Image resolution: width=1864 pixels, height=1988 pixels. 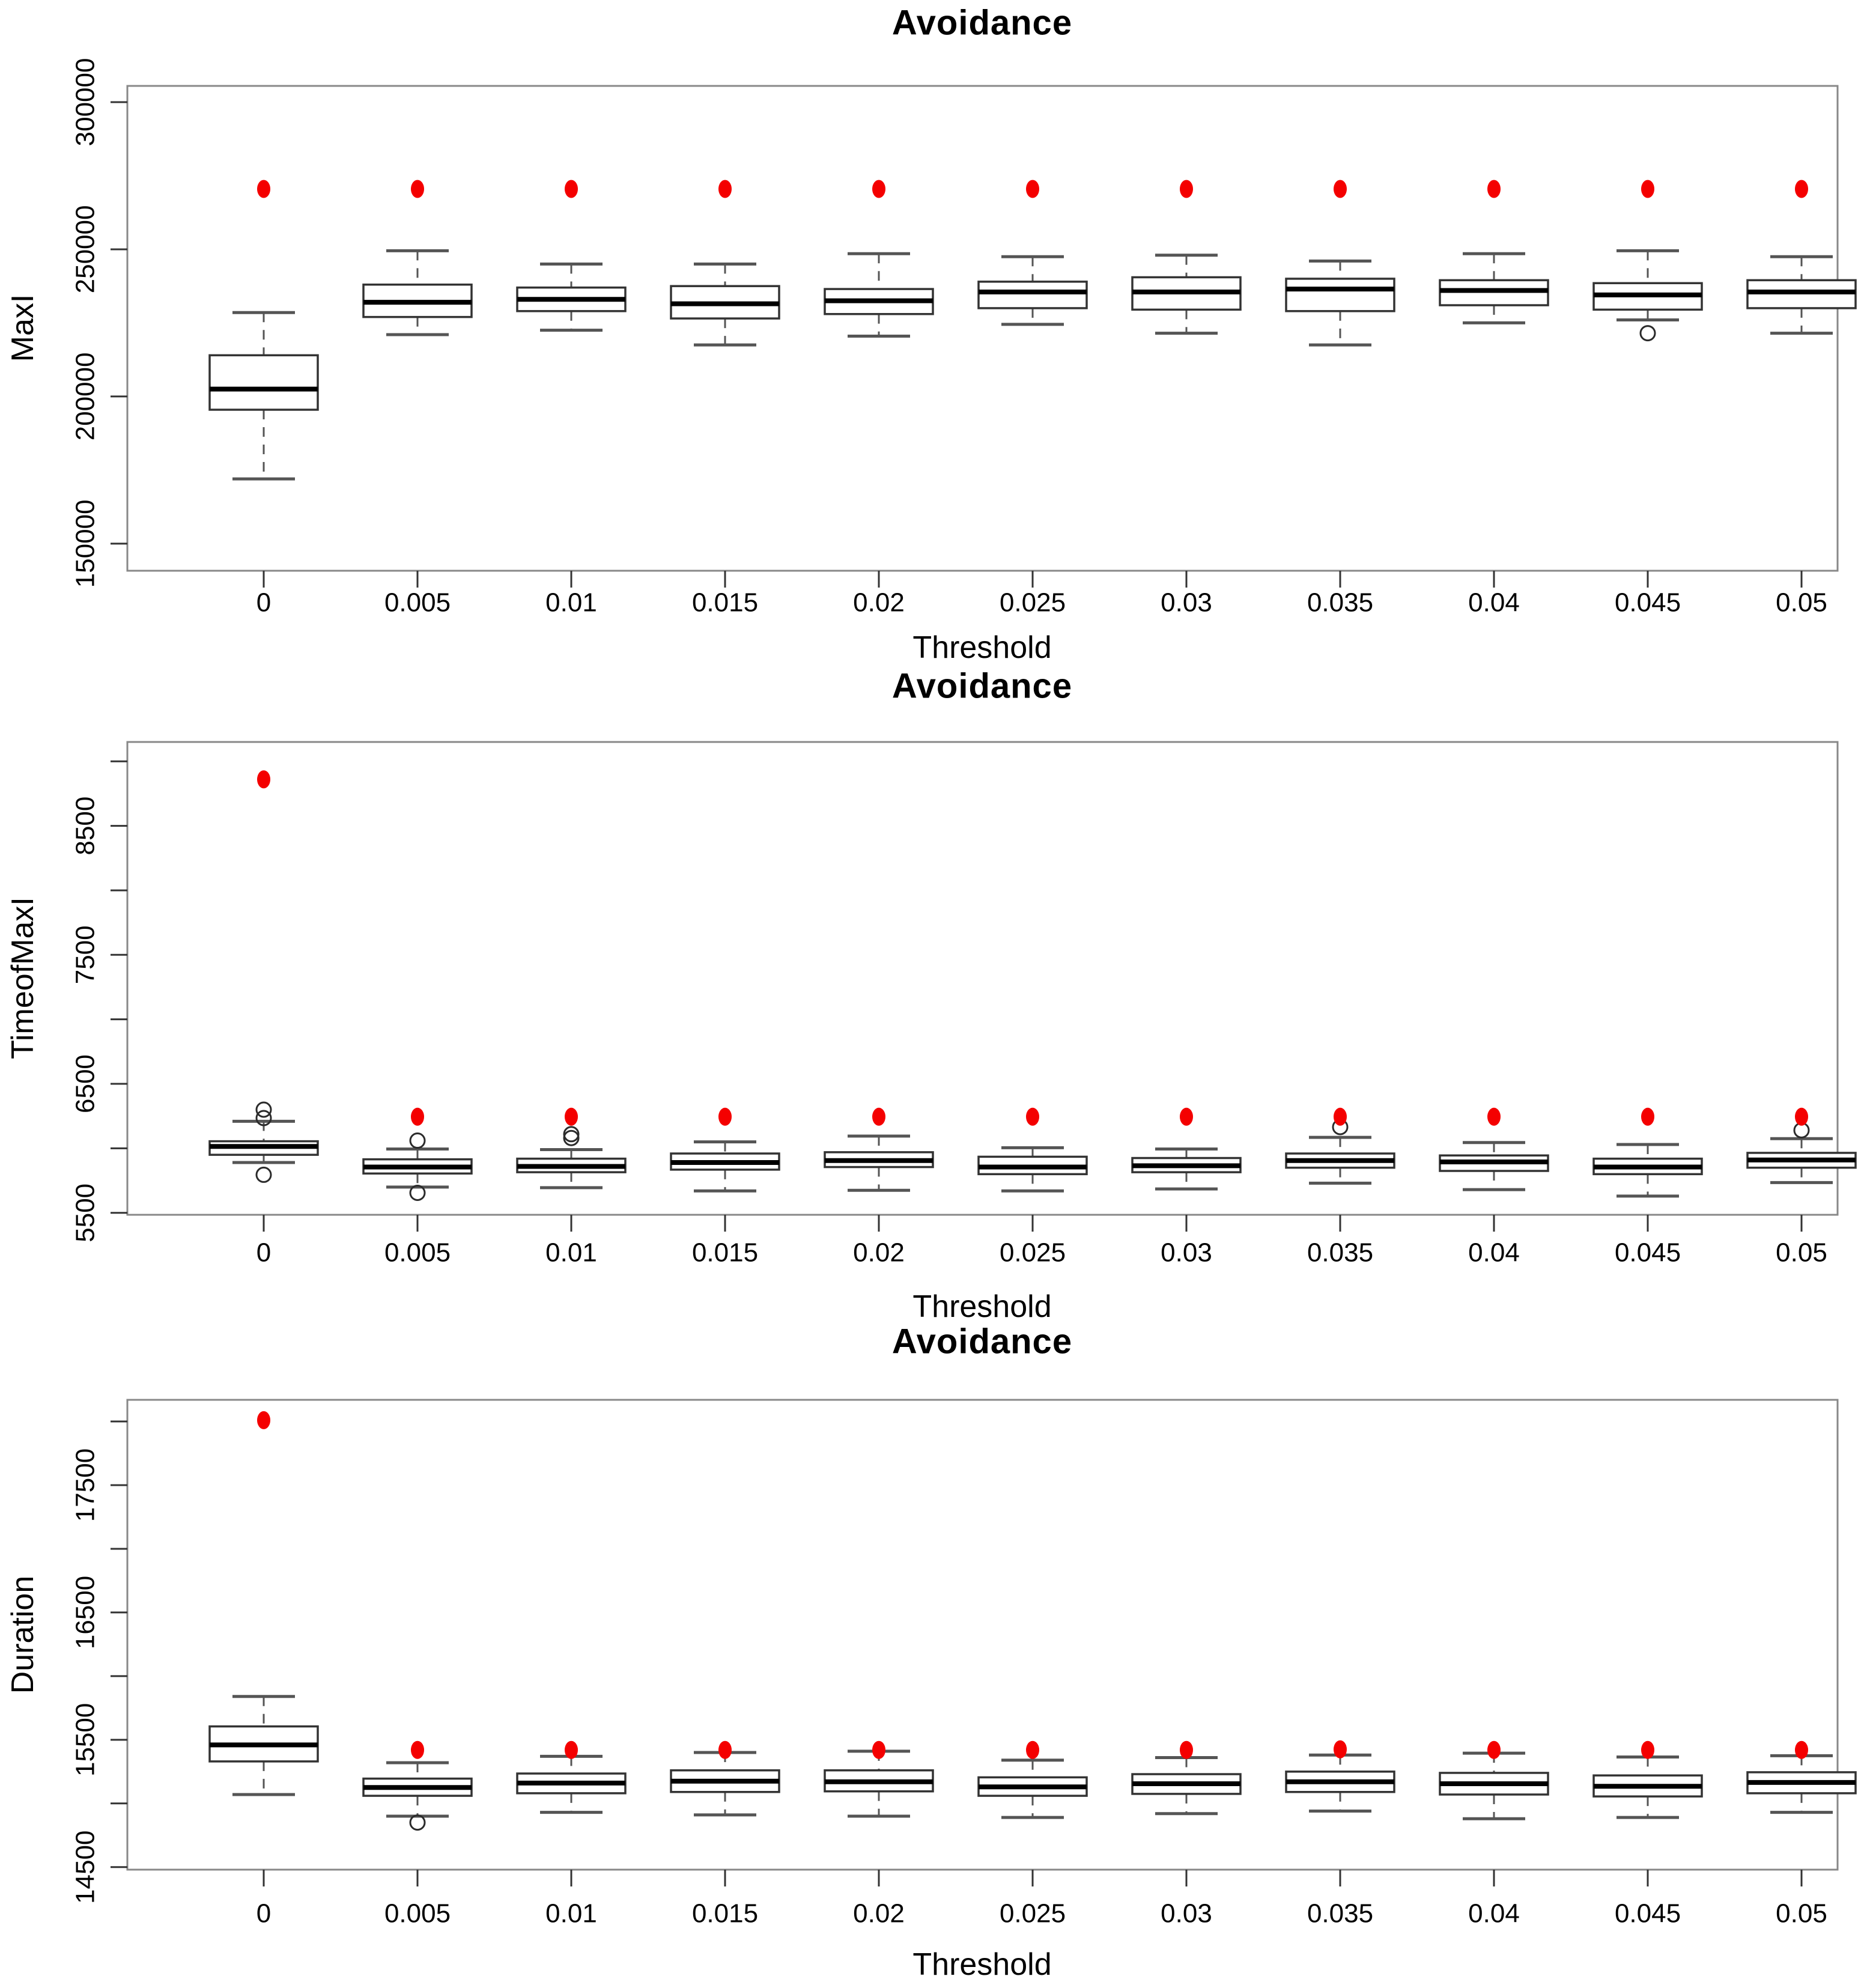 What do you see at coordinates (85, 826) in the screenshot?
I see `y-tick-label: 8500` at bounding box center [85, 826].